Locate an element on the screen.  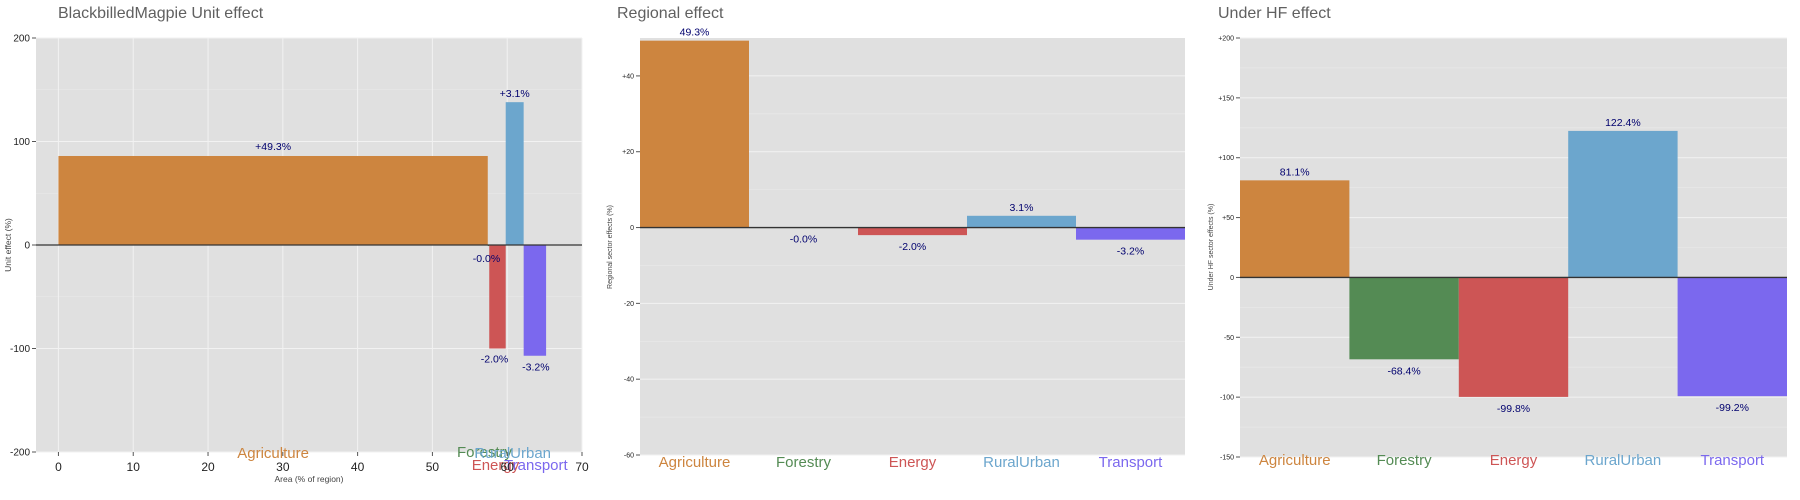
y-tick-label: +100 is located at coordinates (1226, 158).